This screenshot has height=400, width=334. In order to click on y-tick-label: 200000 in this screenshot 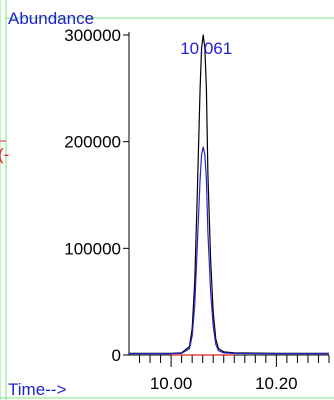, I will do `click(92, 142)`.